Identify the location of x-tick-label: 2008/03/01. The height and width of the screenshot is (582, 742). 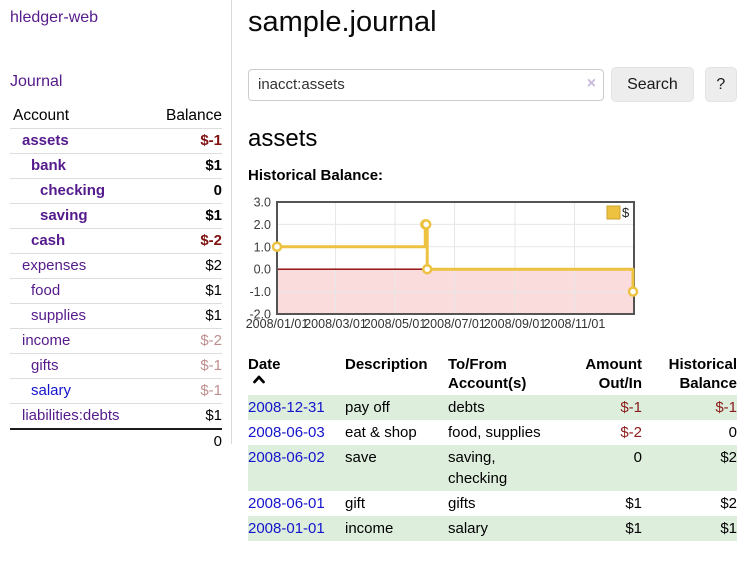
(335, 324).